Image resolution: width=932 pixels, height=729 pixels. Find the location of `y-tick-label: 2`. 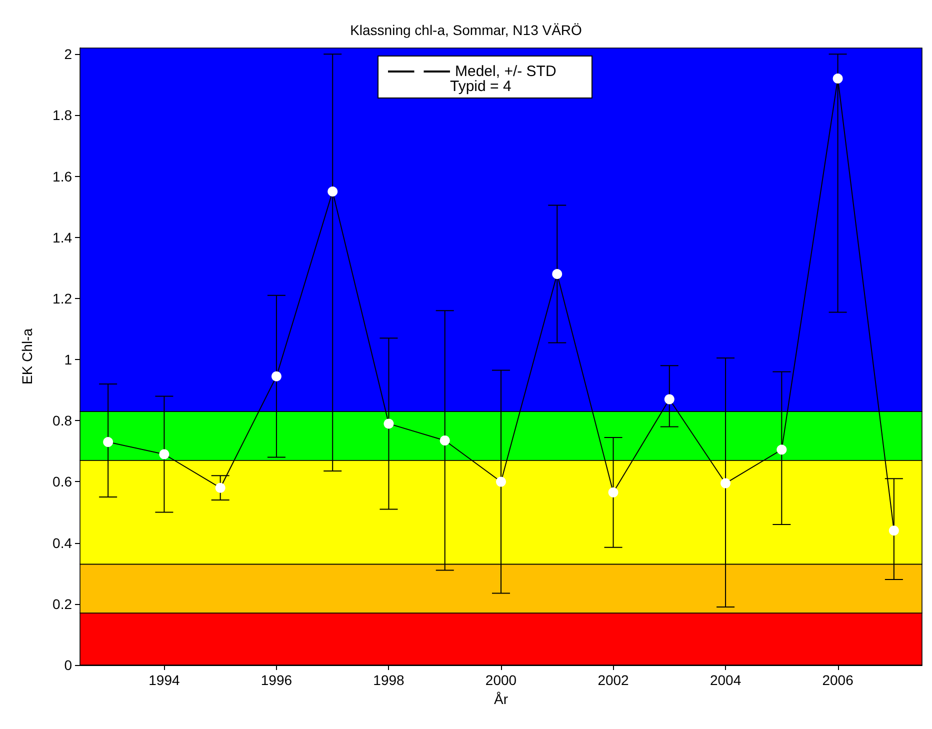

y-tick-label: 2 is located at coordinates (68, 54).